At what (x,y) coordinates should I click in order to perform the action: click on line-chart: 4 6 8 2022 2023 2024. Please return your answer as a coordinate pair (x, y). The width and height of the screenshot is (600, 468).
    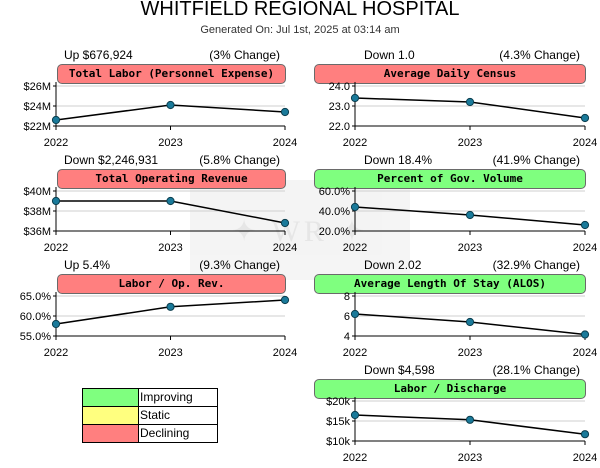
    Looking at the image, I should click on (470, 325).